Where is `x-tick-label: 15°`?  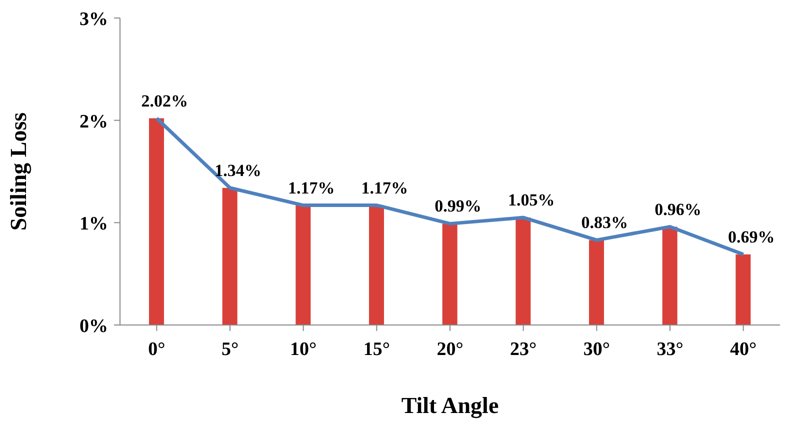 x-tick-label: 15° is located at coordinates (376, 349).